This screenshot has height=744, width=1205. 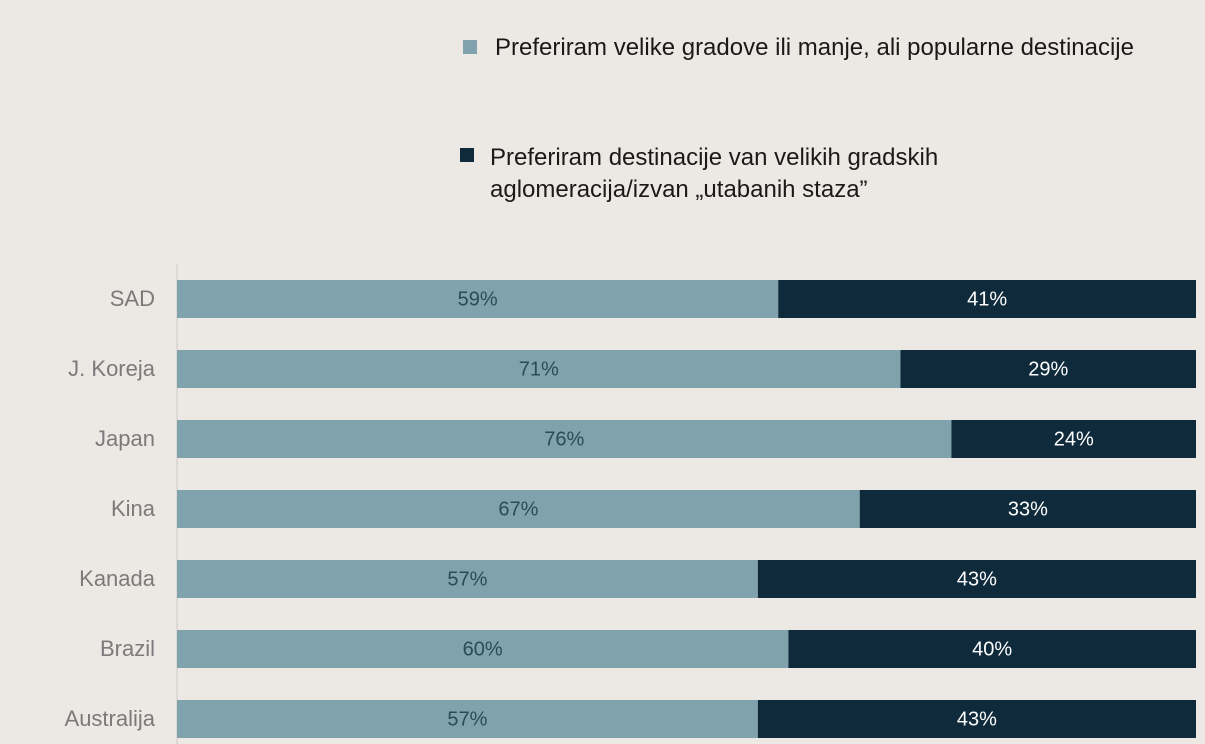 I want to click on category-label: Japan, so click(x=125, y=438).